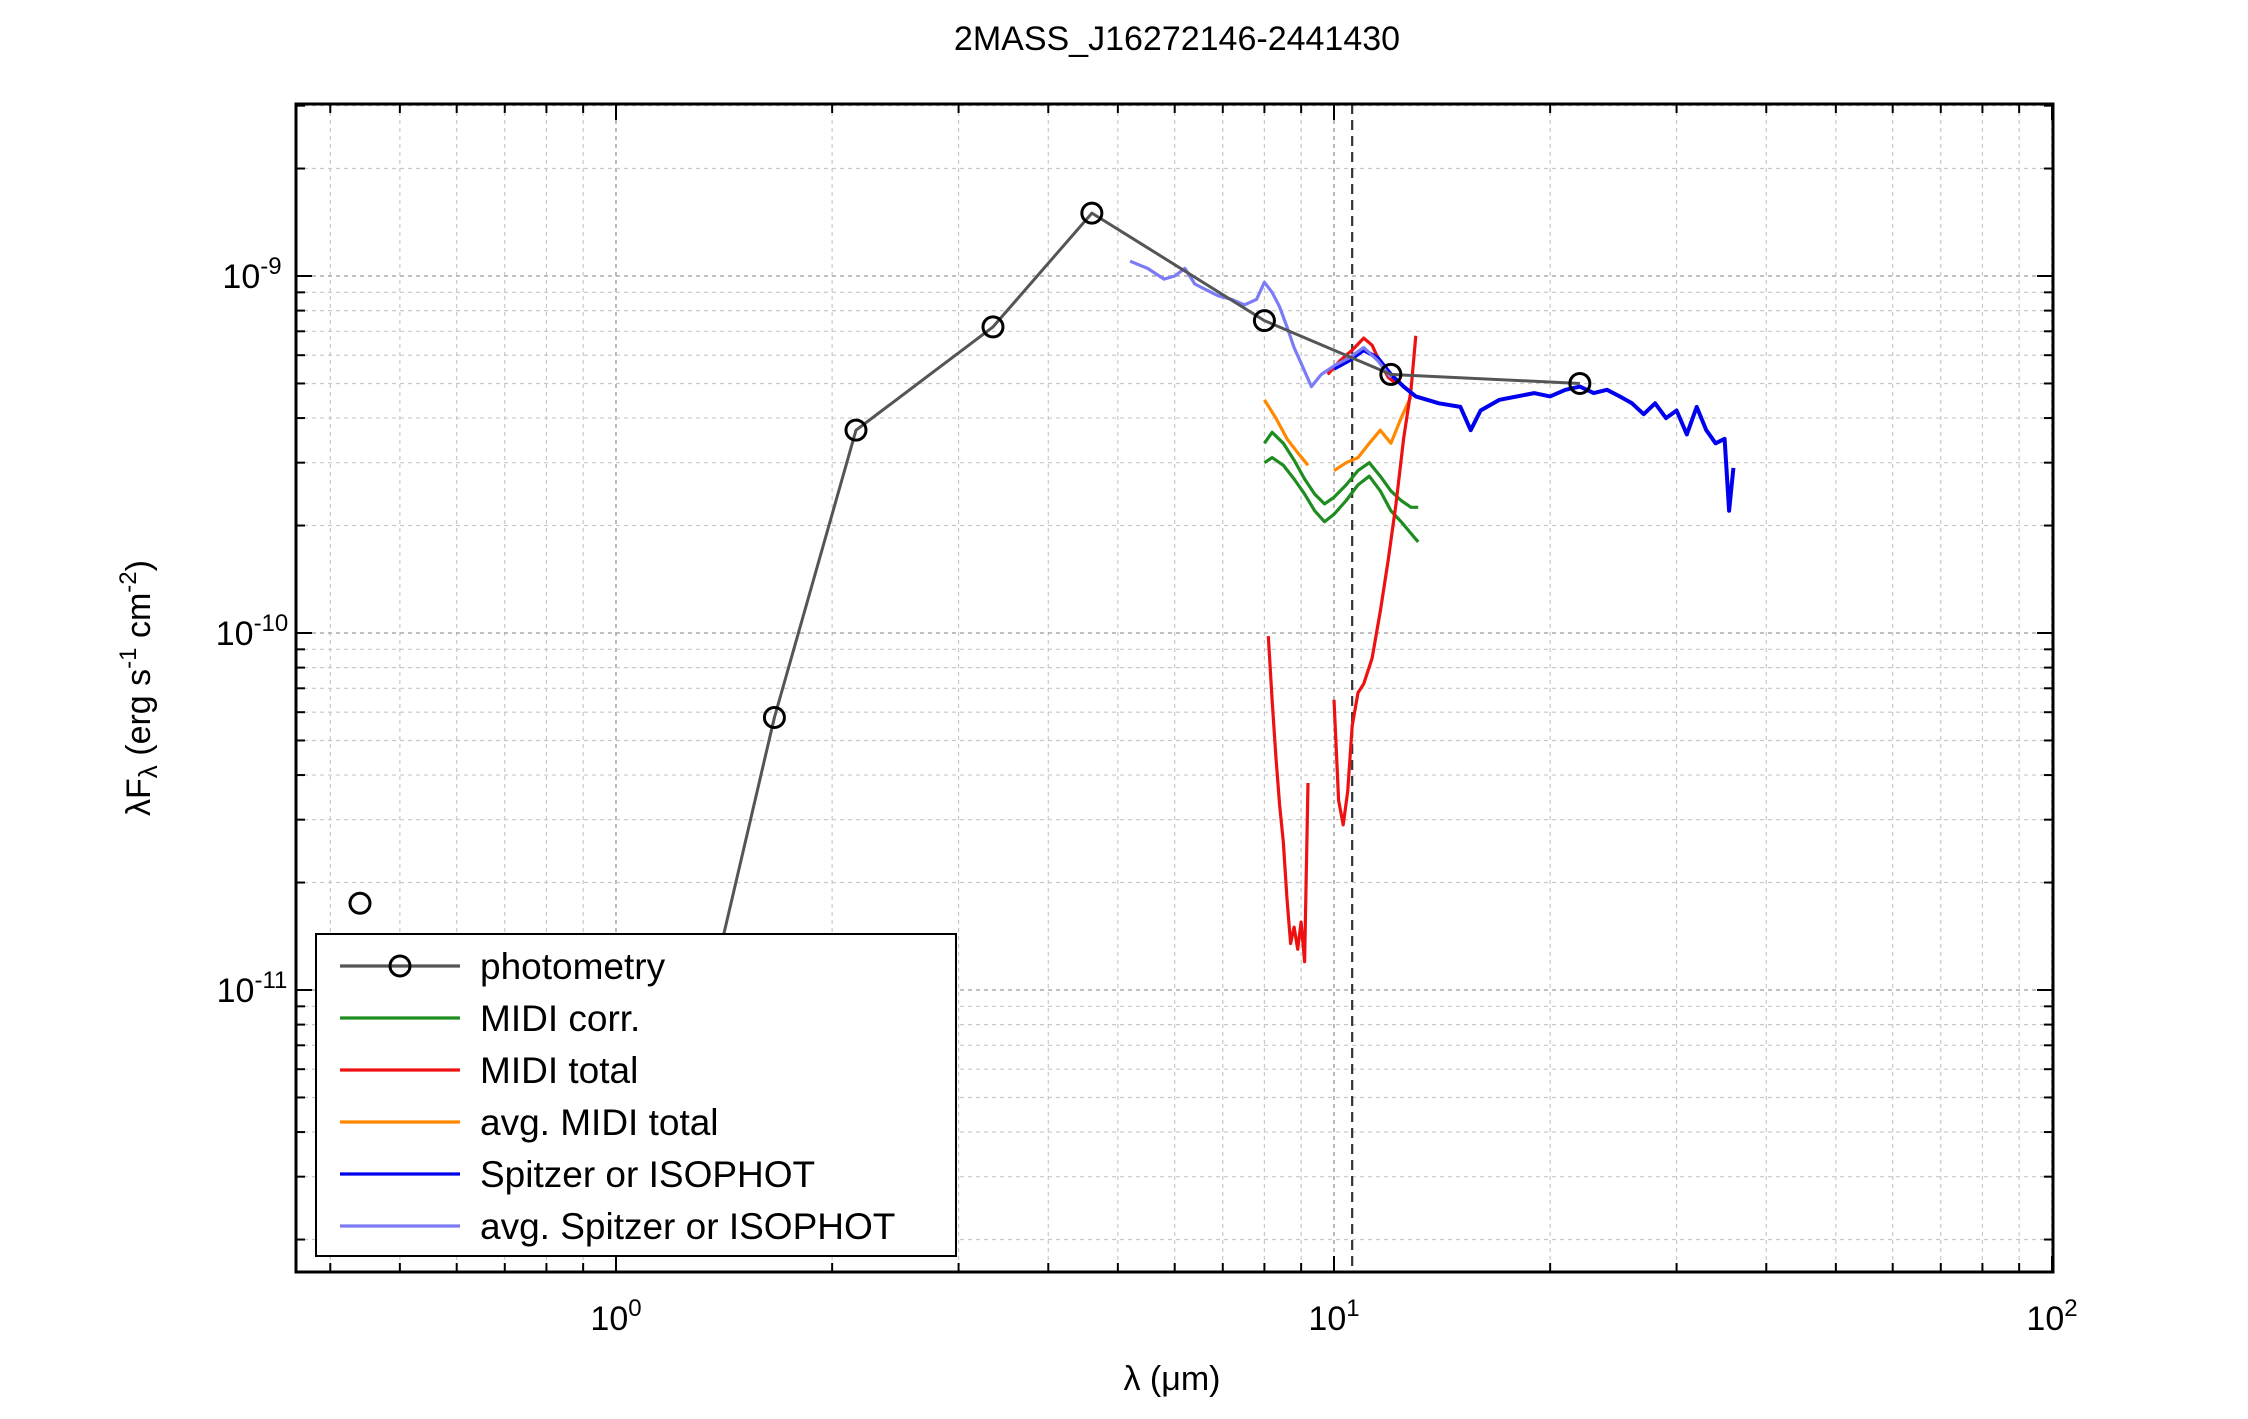 The image size is (2248, 1419). Describe the element at coordinates (400, 966) in the screenshot. I see `legend-marker` at that location.